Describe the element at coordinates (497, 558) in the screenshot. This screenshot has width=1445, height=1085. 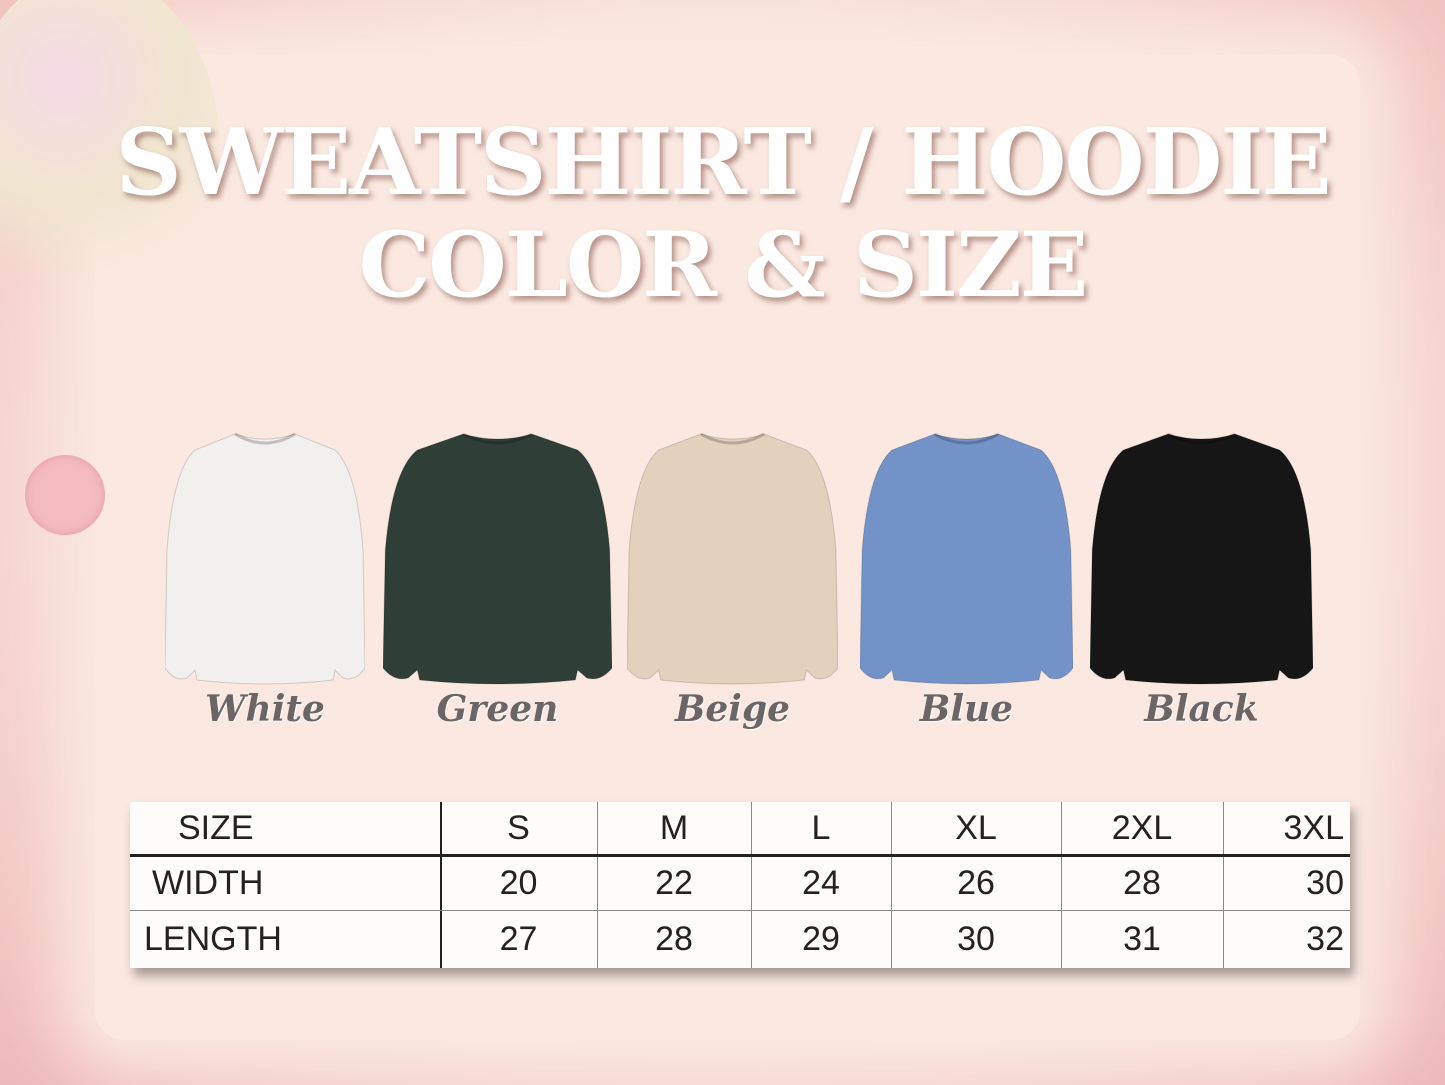
I see `sweatshirt-green` at that location.